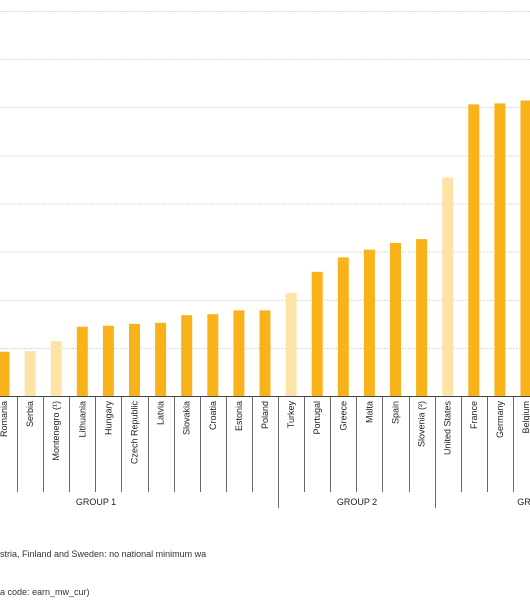 Image resolution: width=530 pixels, height=600 pixels. Describe the element at coordinates (523, 502) in the screenshot. I see `group-label: GR` at that location.